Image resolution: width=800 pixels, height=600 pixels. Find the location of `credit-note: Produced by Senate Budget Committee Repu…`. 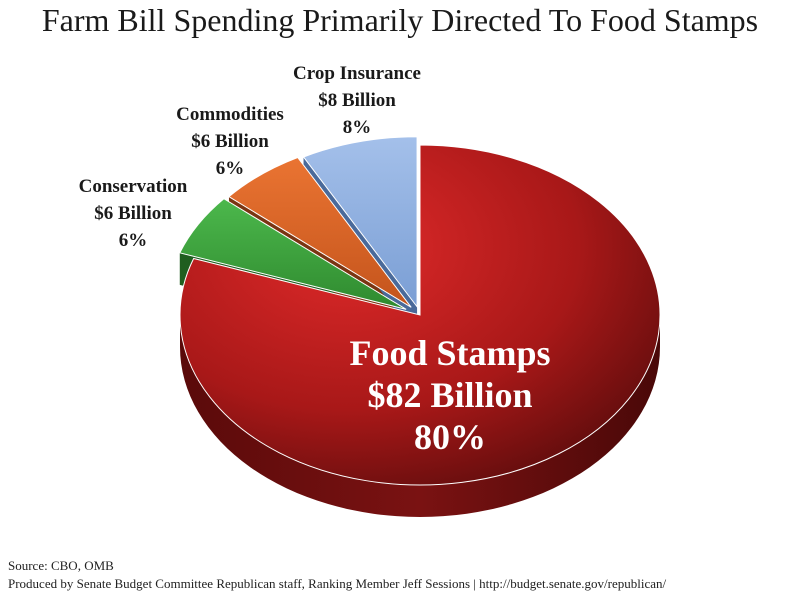

credit-note: Produced by Senate Budget Committee Repu… is located at coordinates (337, 583).